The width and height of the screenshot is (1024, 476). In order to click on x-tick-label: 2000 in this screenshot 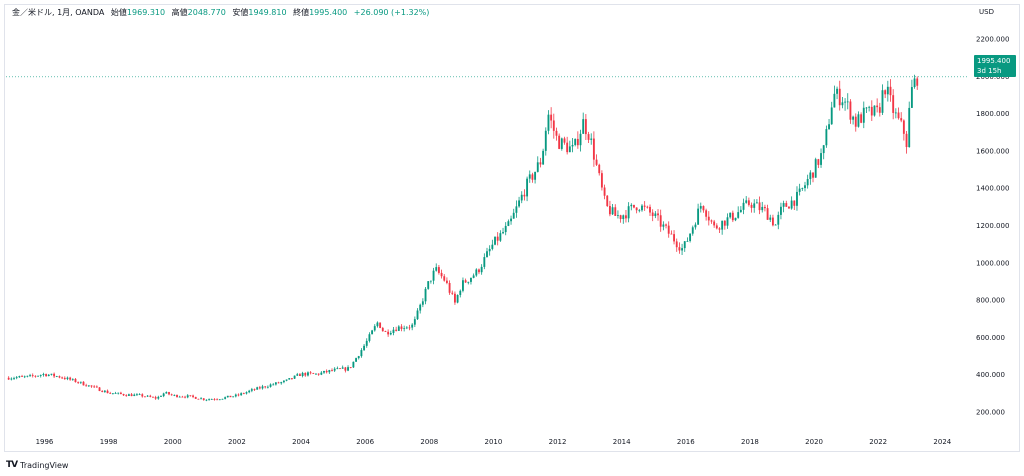, I will do `click(173, 442)`.